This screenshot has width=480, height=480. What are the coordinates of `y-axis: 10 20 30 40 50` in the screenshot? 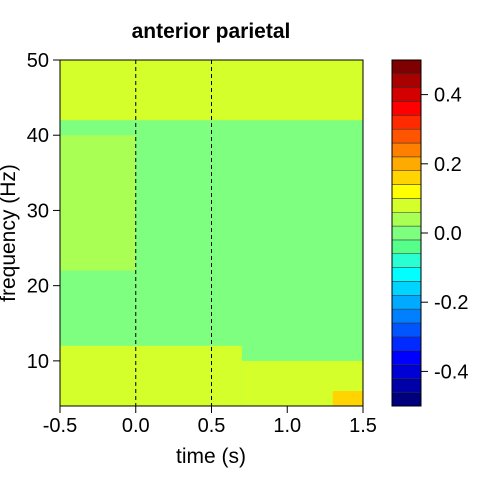 It's located at (44, 228).